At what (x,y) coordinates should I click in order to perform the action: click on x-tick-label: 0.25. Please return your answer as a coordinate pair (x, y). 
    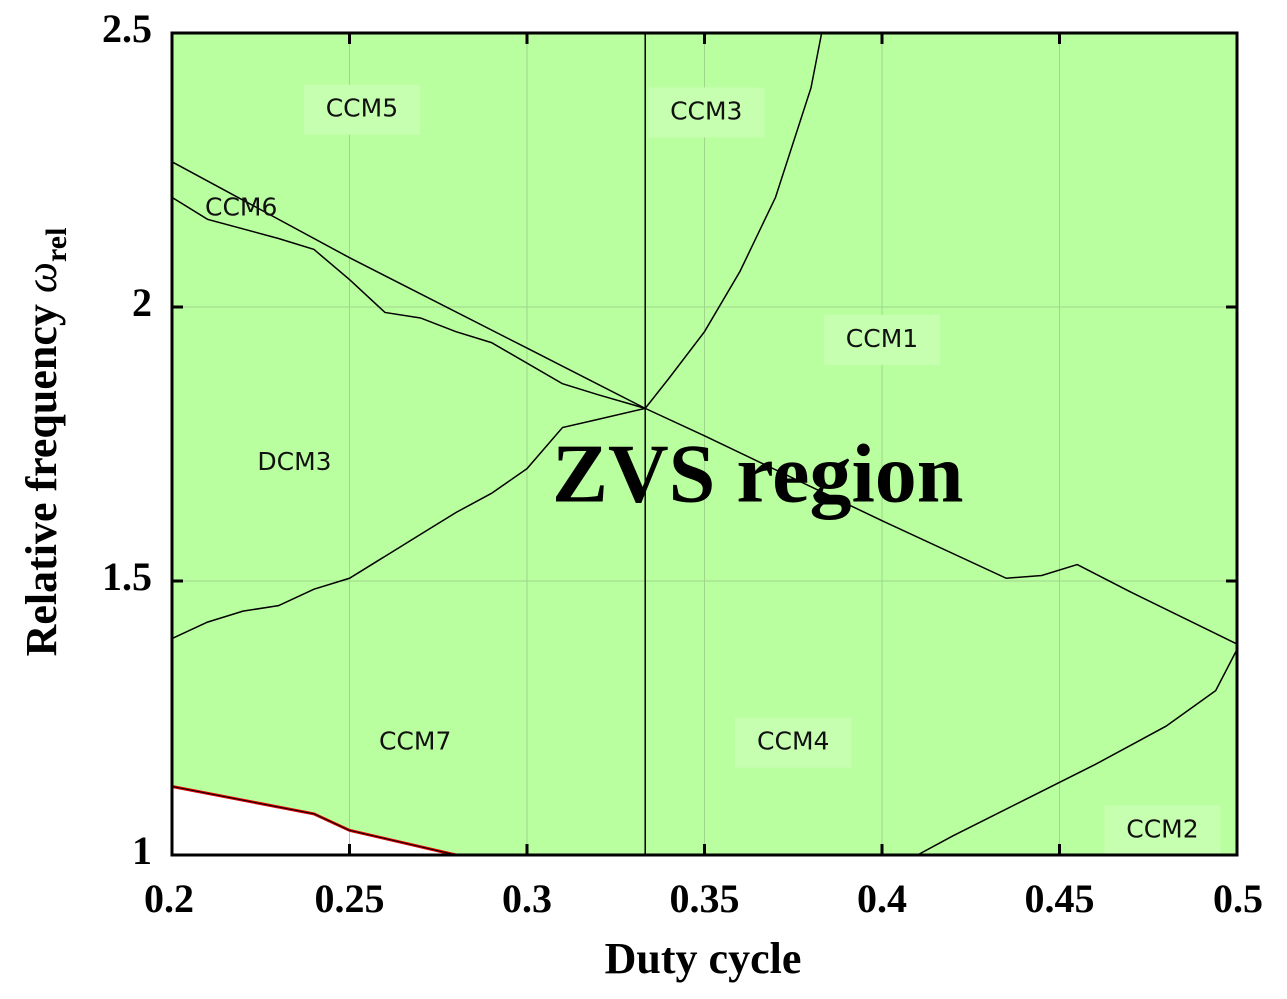
    Looking at the image, I should click on (350, 898).